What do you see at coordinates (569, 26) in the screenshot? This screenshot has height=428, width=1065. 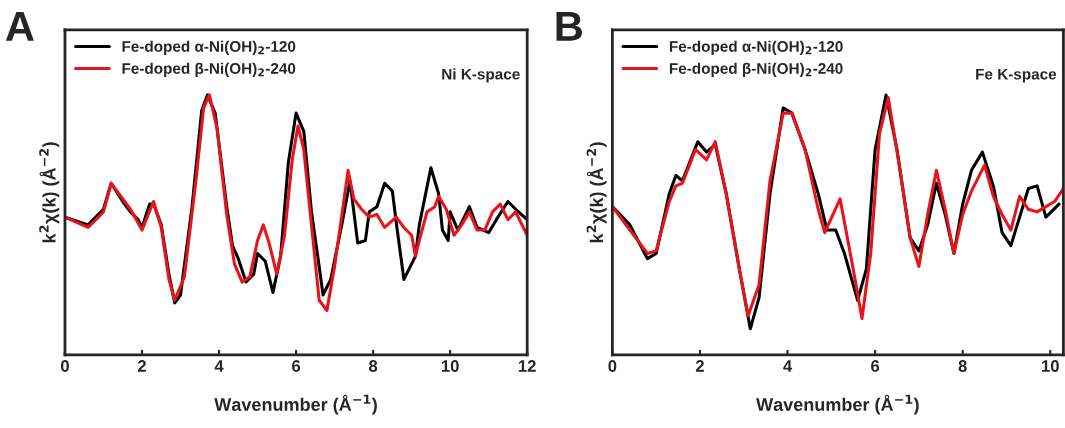 I see `chart-title: B` at bounding box center [569, 26].